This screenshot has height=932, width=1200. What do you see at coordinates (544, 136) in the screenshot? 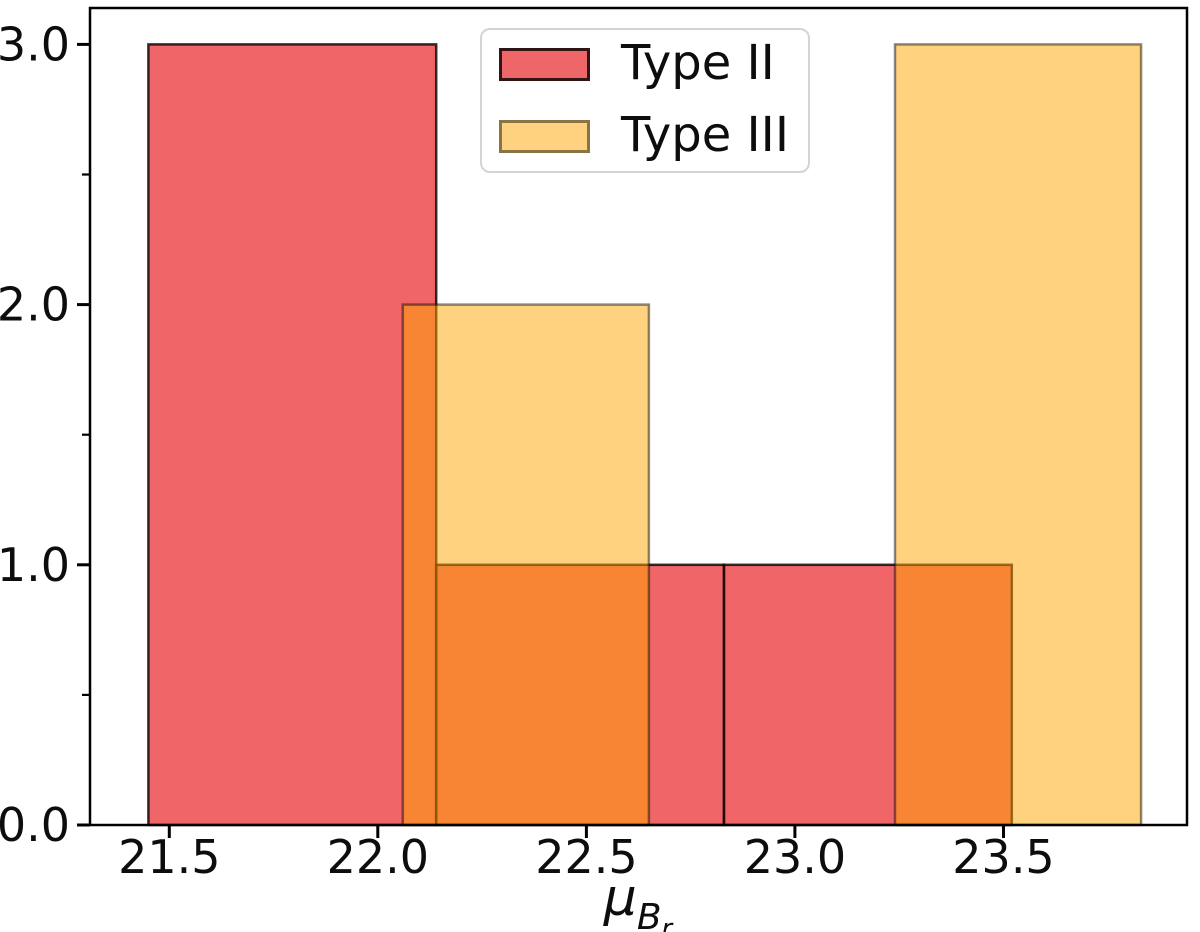
I see `legend-swatch-type-iii-icon` at bounding box center [544, 136].